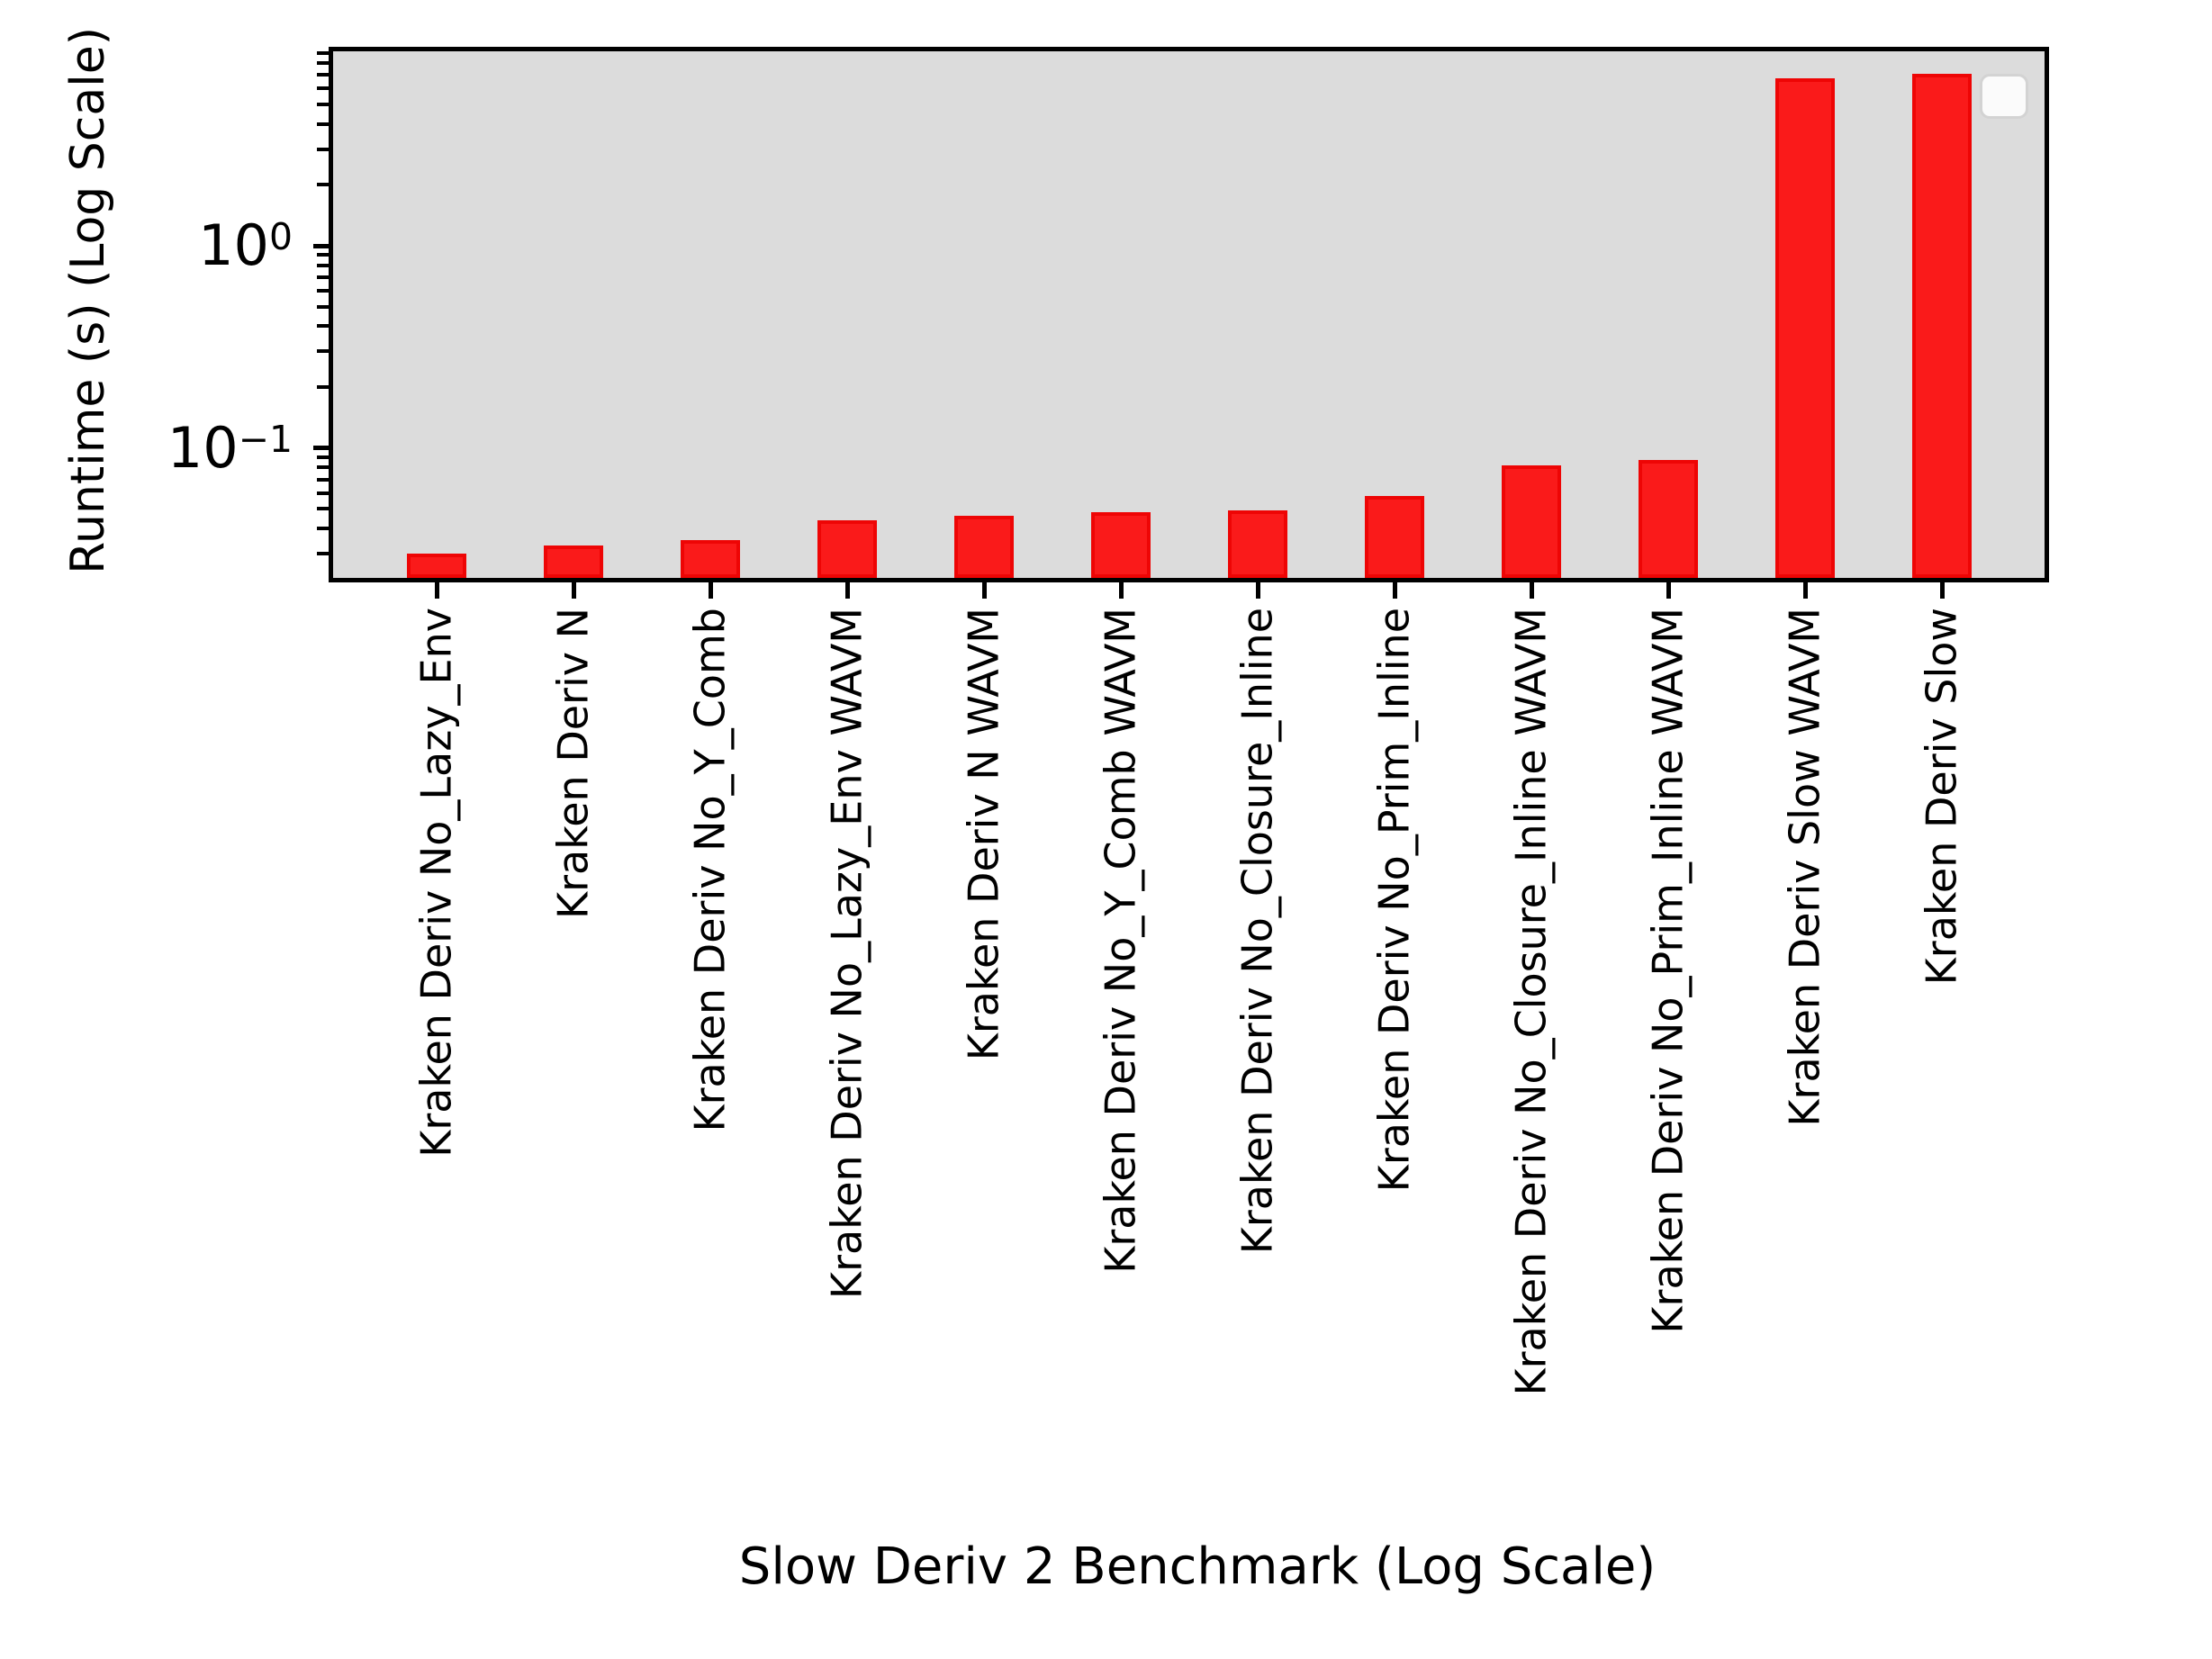 The height and width of the screenshot is (1659, 2212). Describe the element at coordinates (1394, 900) in the screenshot. I see `x-category-label-8: Kraken Deriv No_Prim_Inline` at that location.